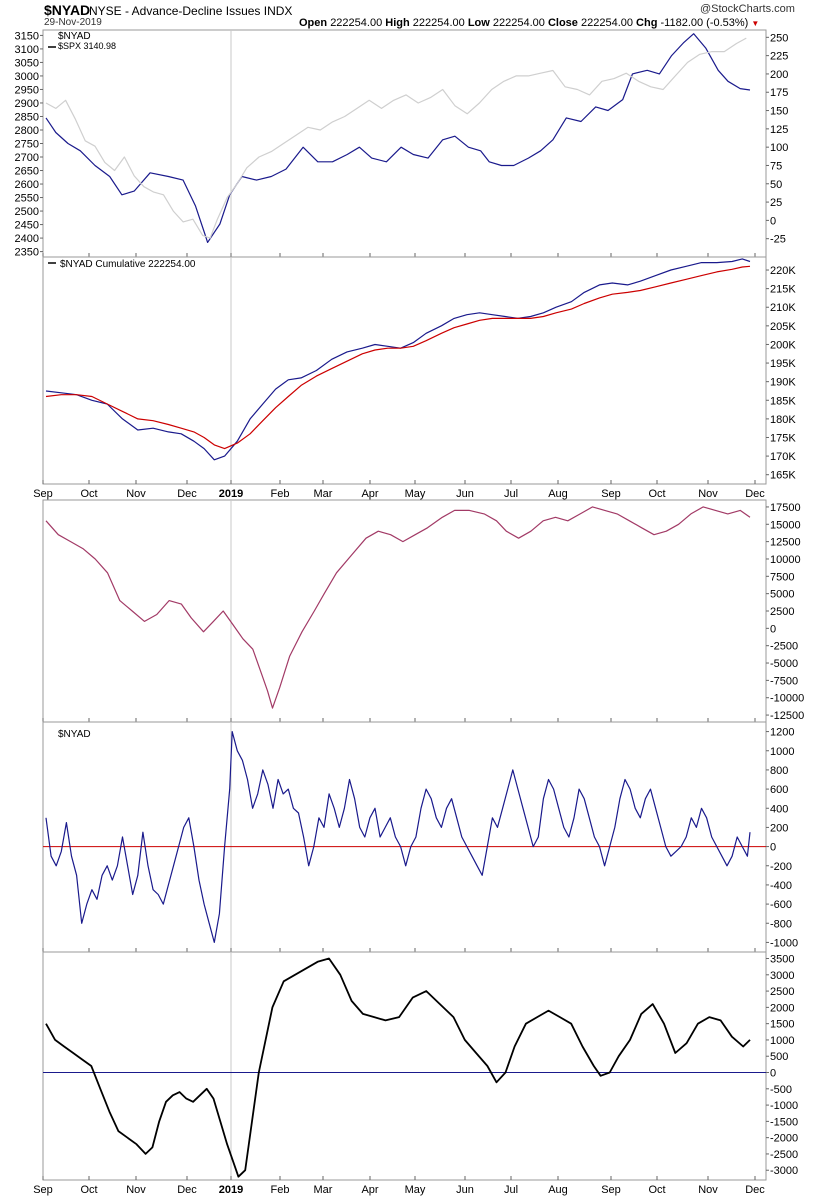 The image size is (820, 1200). What do you see at coordinates (783, 476) in the screenshot?
I see `y-axis-label: 165K` at bounding box center [783, 476].